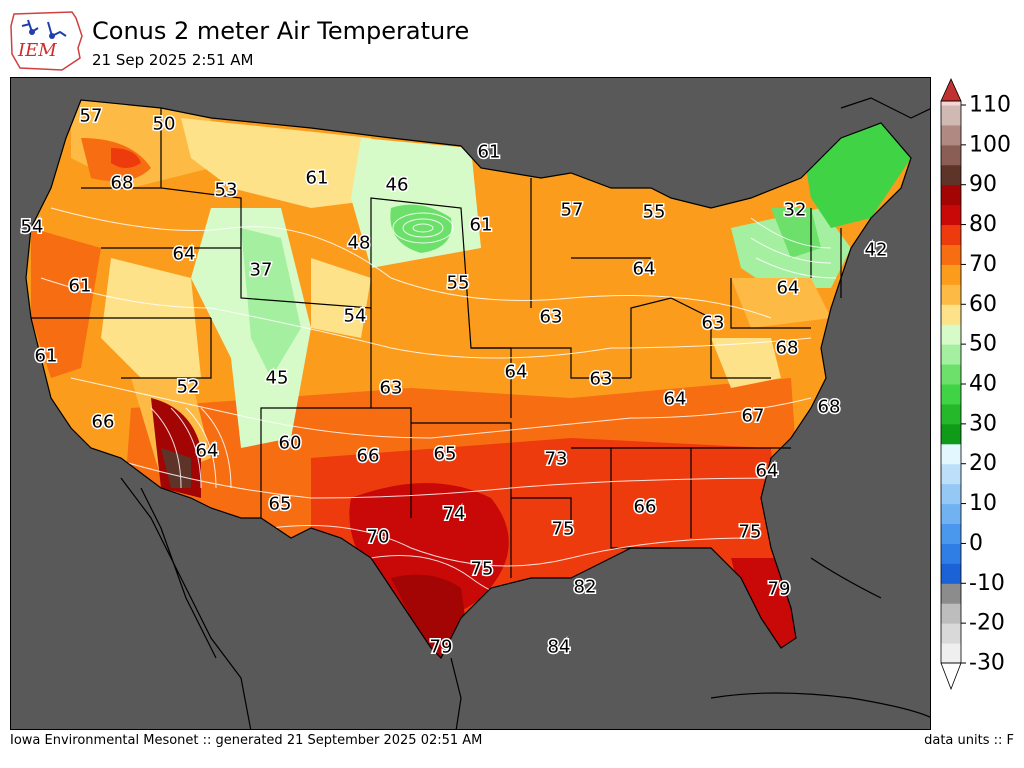 The height and width of the screenshot is (768, 1024). What do you see at coordinates (281, 31) in the screenshot?
I see `page-title: Conus 2 meter Air Temperature` at bounding box center [281, 31].